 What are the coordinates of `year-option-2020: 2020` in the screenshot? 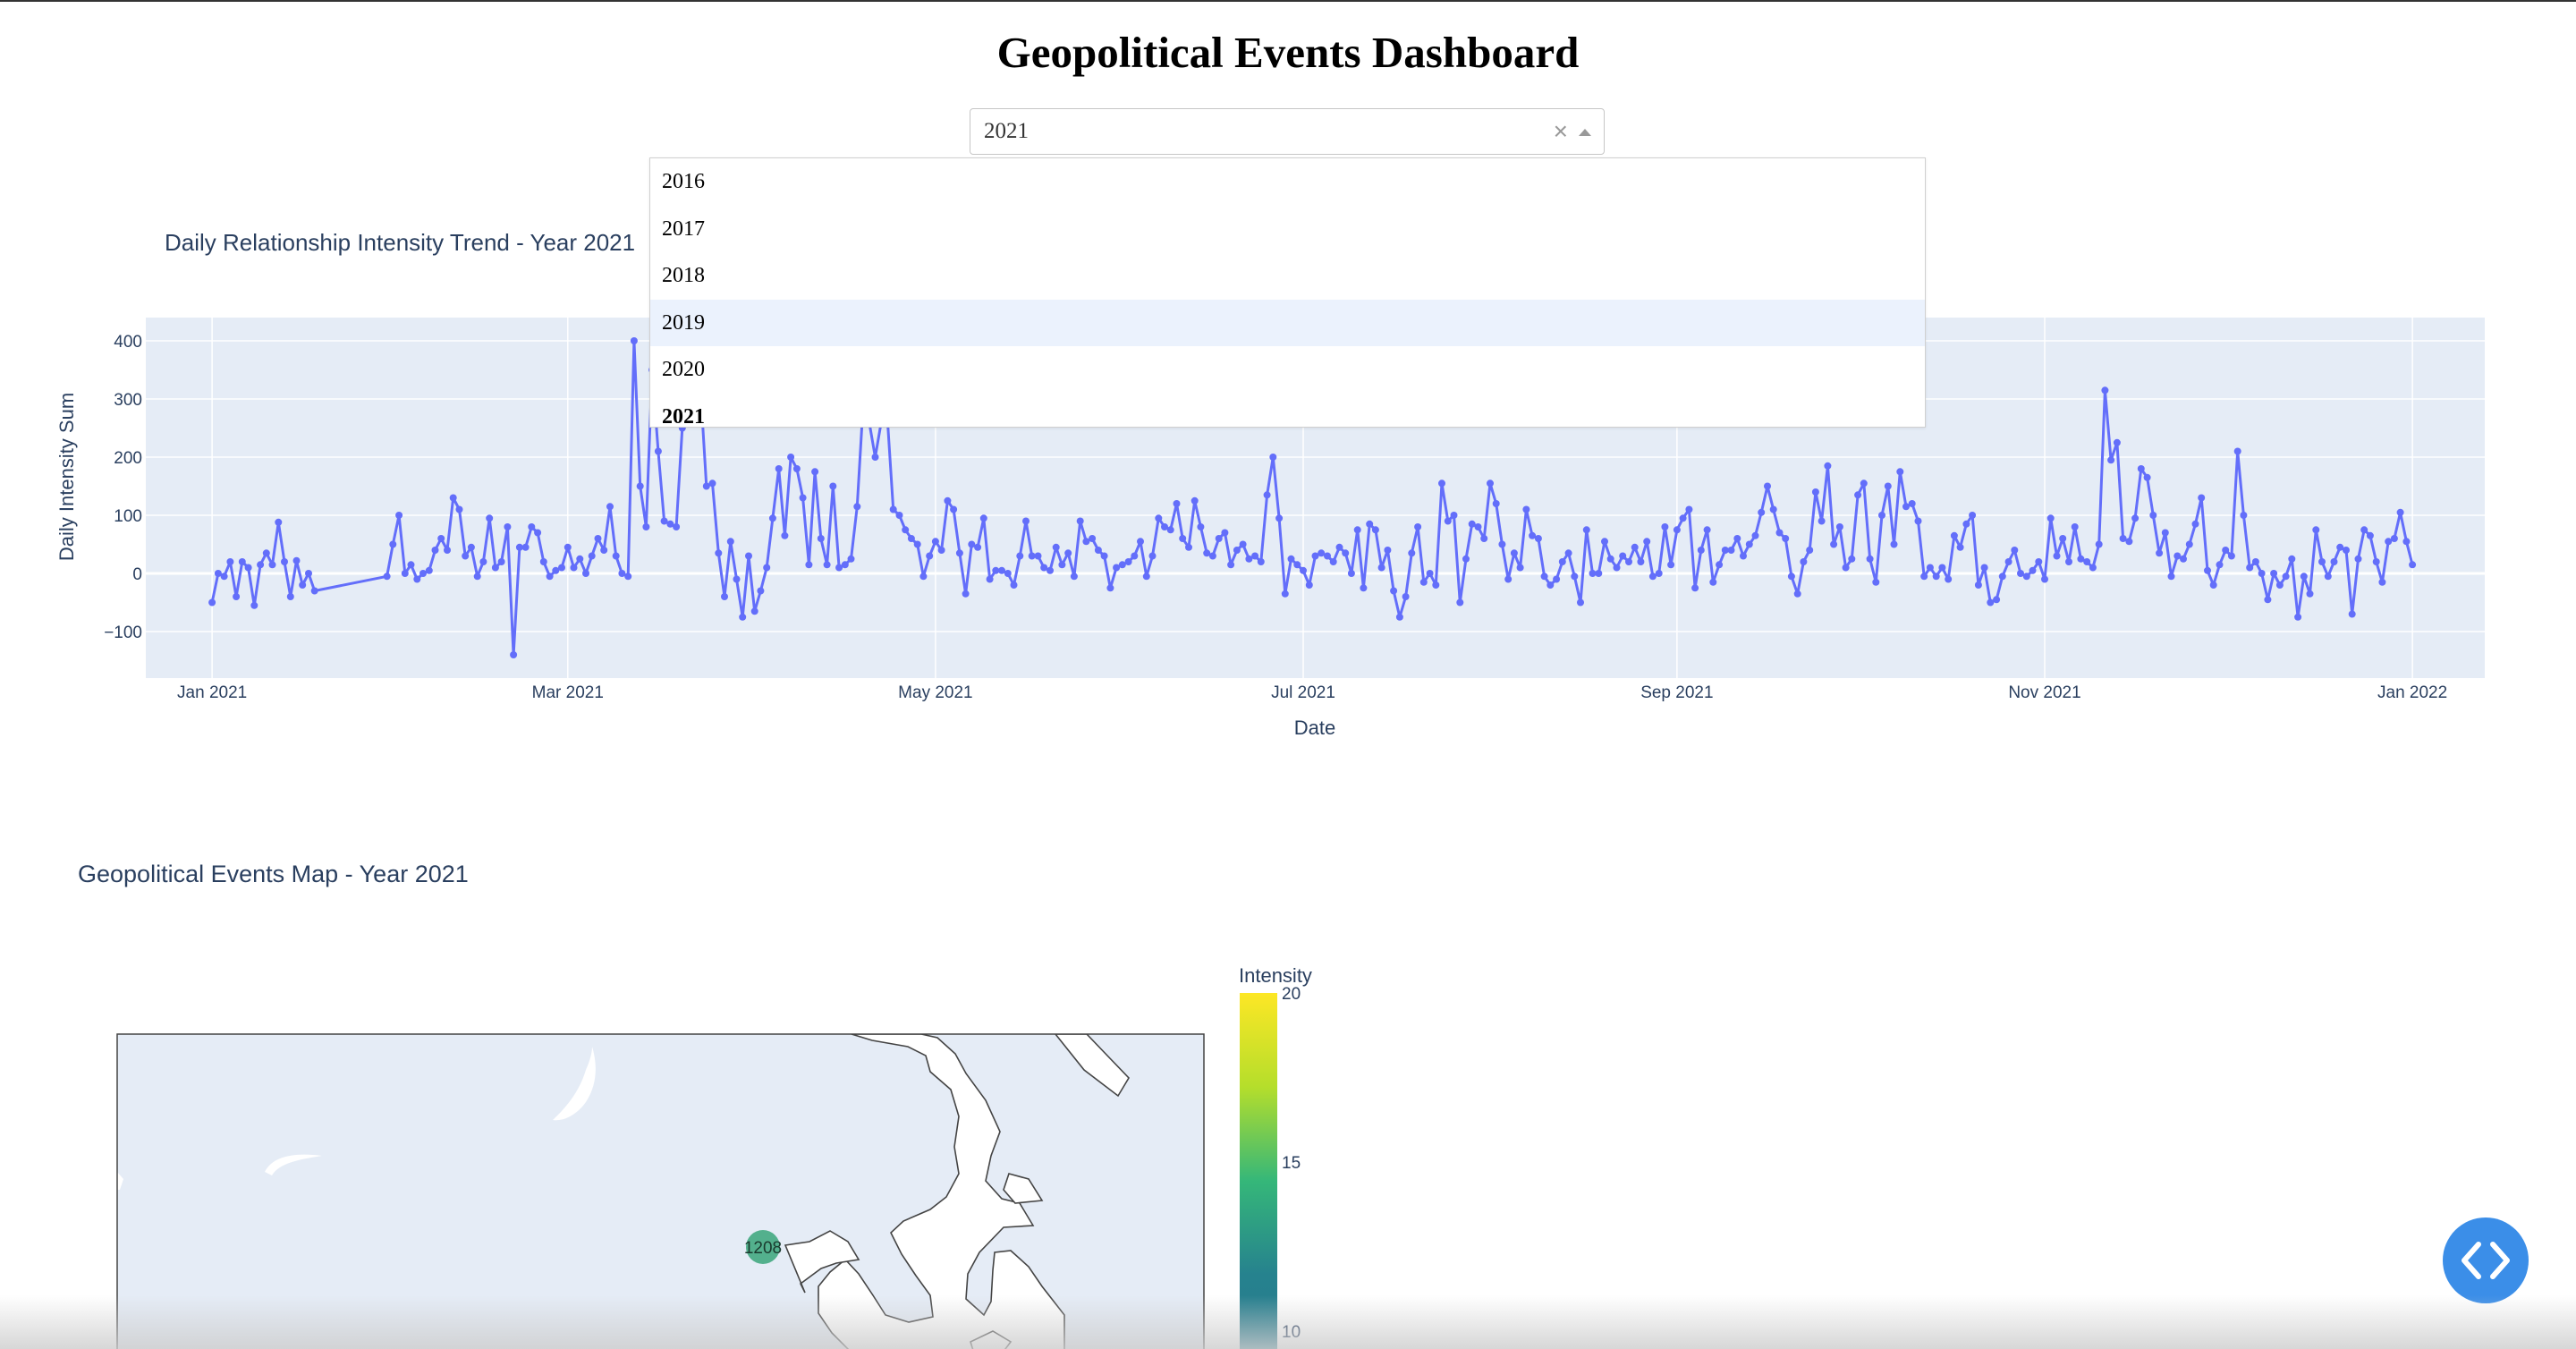 It's located at (683, 369).